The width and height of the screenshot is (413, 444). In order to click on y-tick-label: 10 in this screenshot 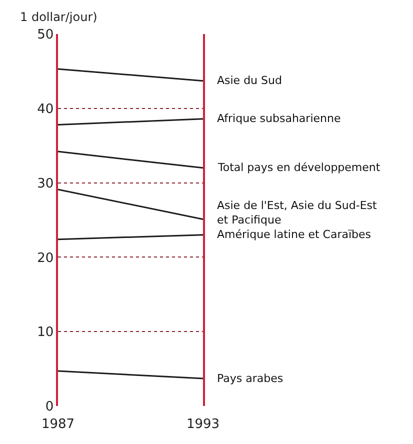, I will do `click(45, 332)`.